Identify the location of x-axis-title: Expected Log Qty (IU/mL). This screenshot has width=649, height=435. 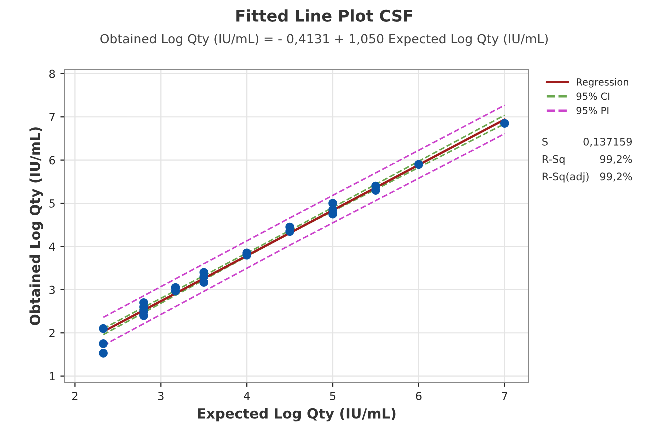
(297, 415).